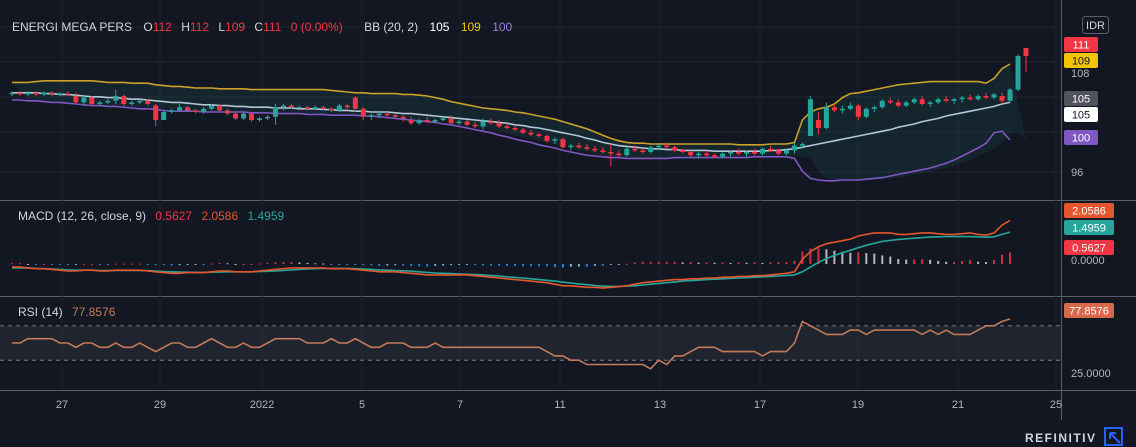 This screenshot has height=447, width=1136. Describe the element at coordinates (147, 27) in the screenshot. I see `open-label: O` at that location.